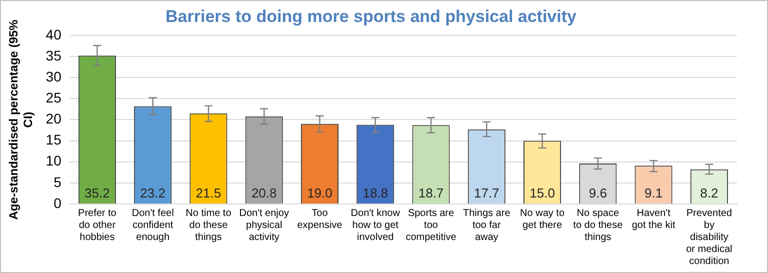 The image size is (768, 273). Describe the element at coordinates (653, 193) in the screenshot. I see `data-label: 9.1` at that location.